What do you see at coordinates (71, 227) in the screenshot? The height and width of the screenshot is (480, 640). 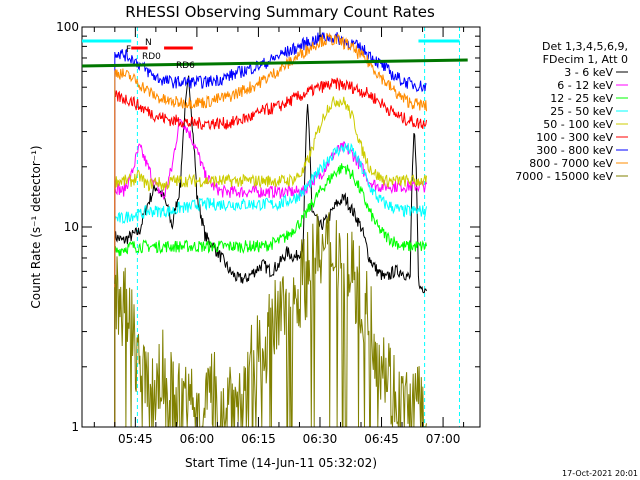 I see `y-tick-label: 10` at bounding box center [71, 227].